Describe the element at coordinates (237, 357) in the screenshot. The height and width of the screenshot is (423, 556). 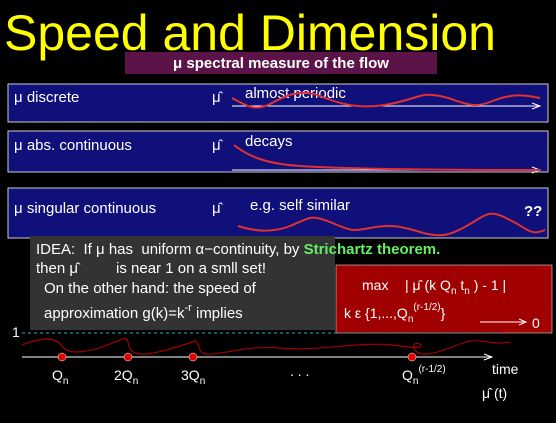
I see `dots` at that location.